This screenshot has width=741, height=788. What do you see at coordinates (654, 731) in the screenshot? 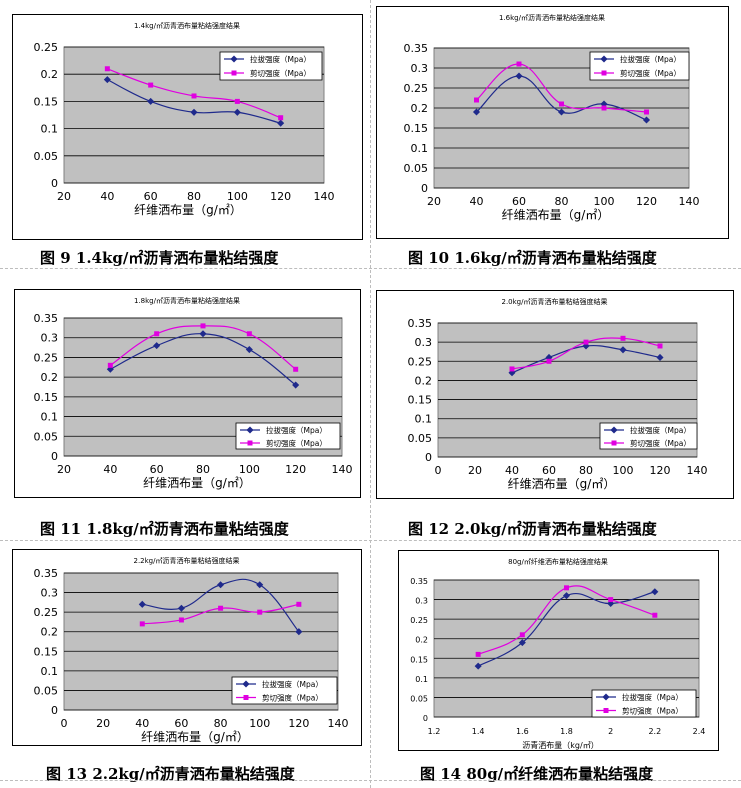
I see `x-tick-label: 2.2` at bounding box center [654, 731].